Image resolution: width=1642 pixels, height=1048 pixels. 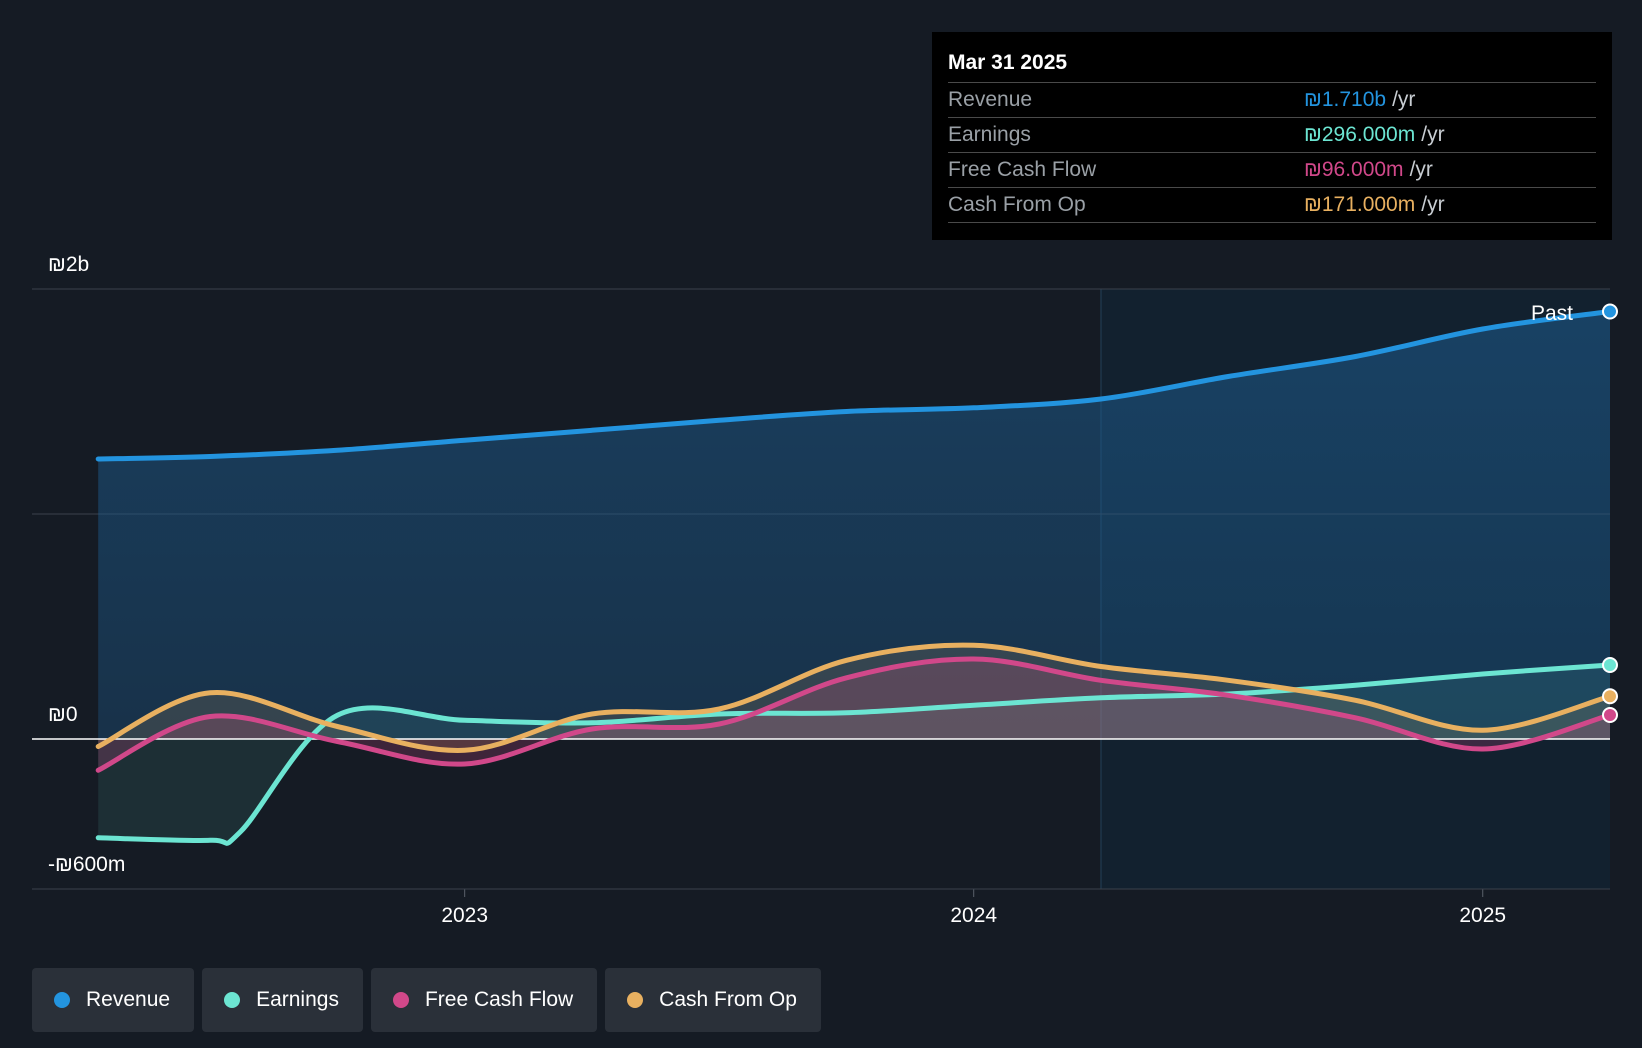 I want to click on series-revenue-line, so click(x=854, y=385).